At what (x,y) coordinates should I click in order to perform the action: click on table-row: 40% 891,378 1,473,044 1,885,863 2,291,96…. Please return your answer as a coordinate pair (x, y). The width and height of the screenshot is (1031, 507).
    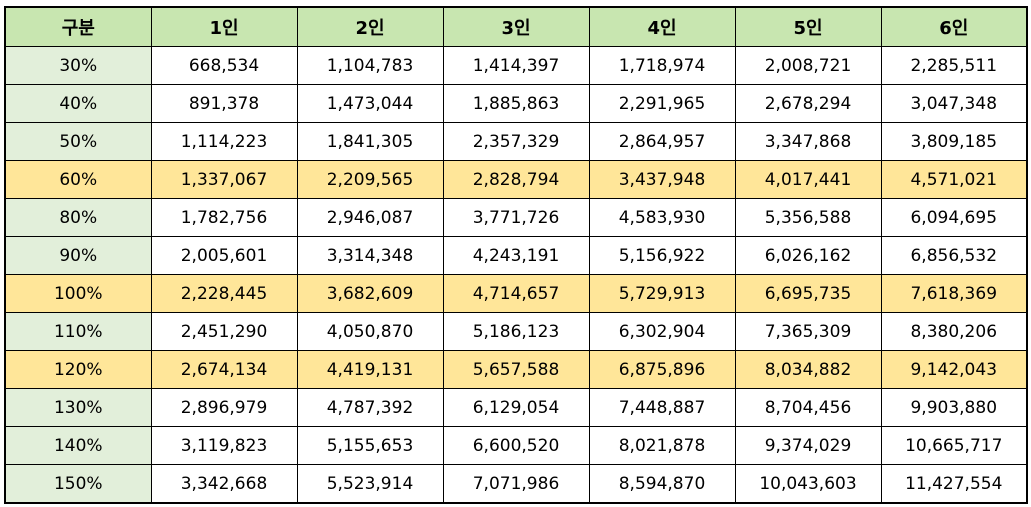
    Looking at the image, I should click on (516, 103).